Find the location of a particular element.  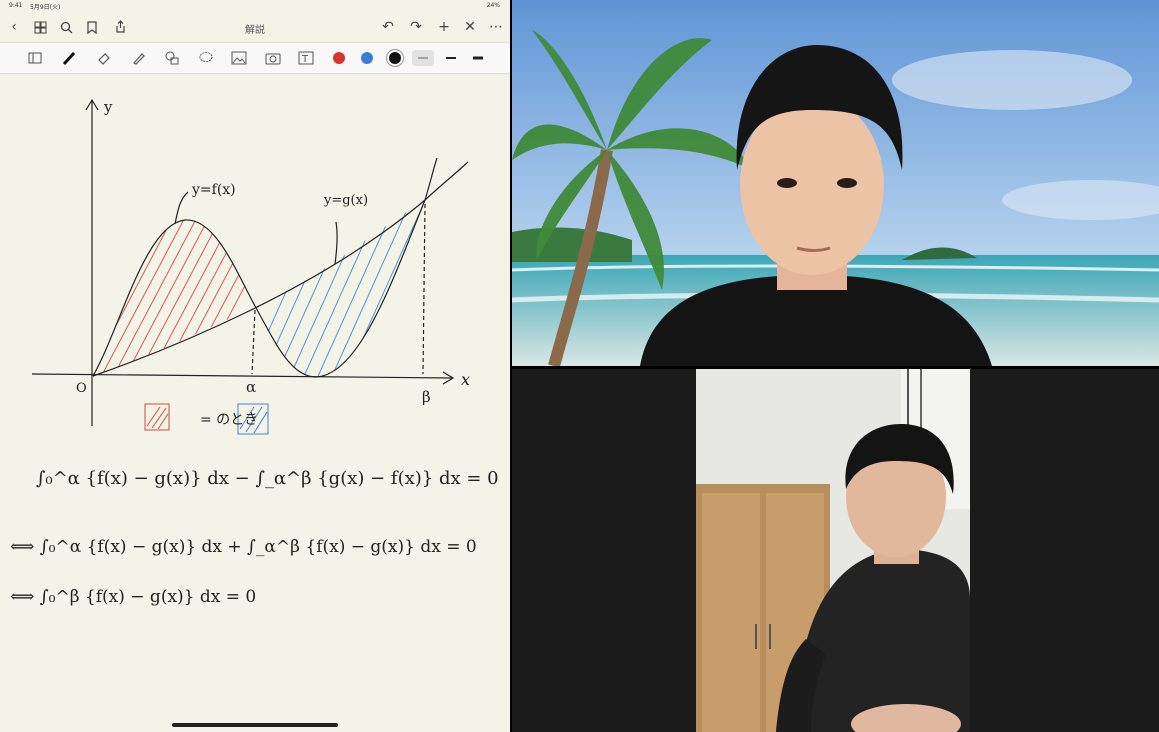

equals-note: = のとき is located at coordinates (229, 420).